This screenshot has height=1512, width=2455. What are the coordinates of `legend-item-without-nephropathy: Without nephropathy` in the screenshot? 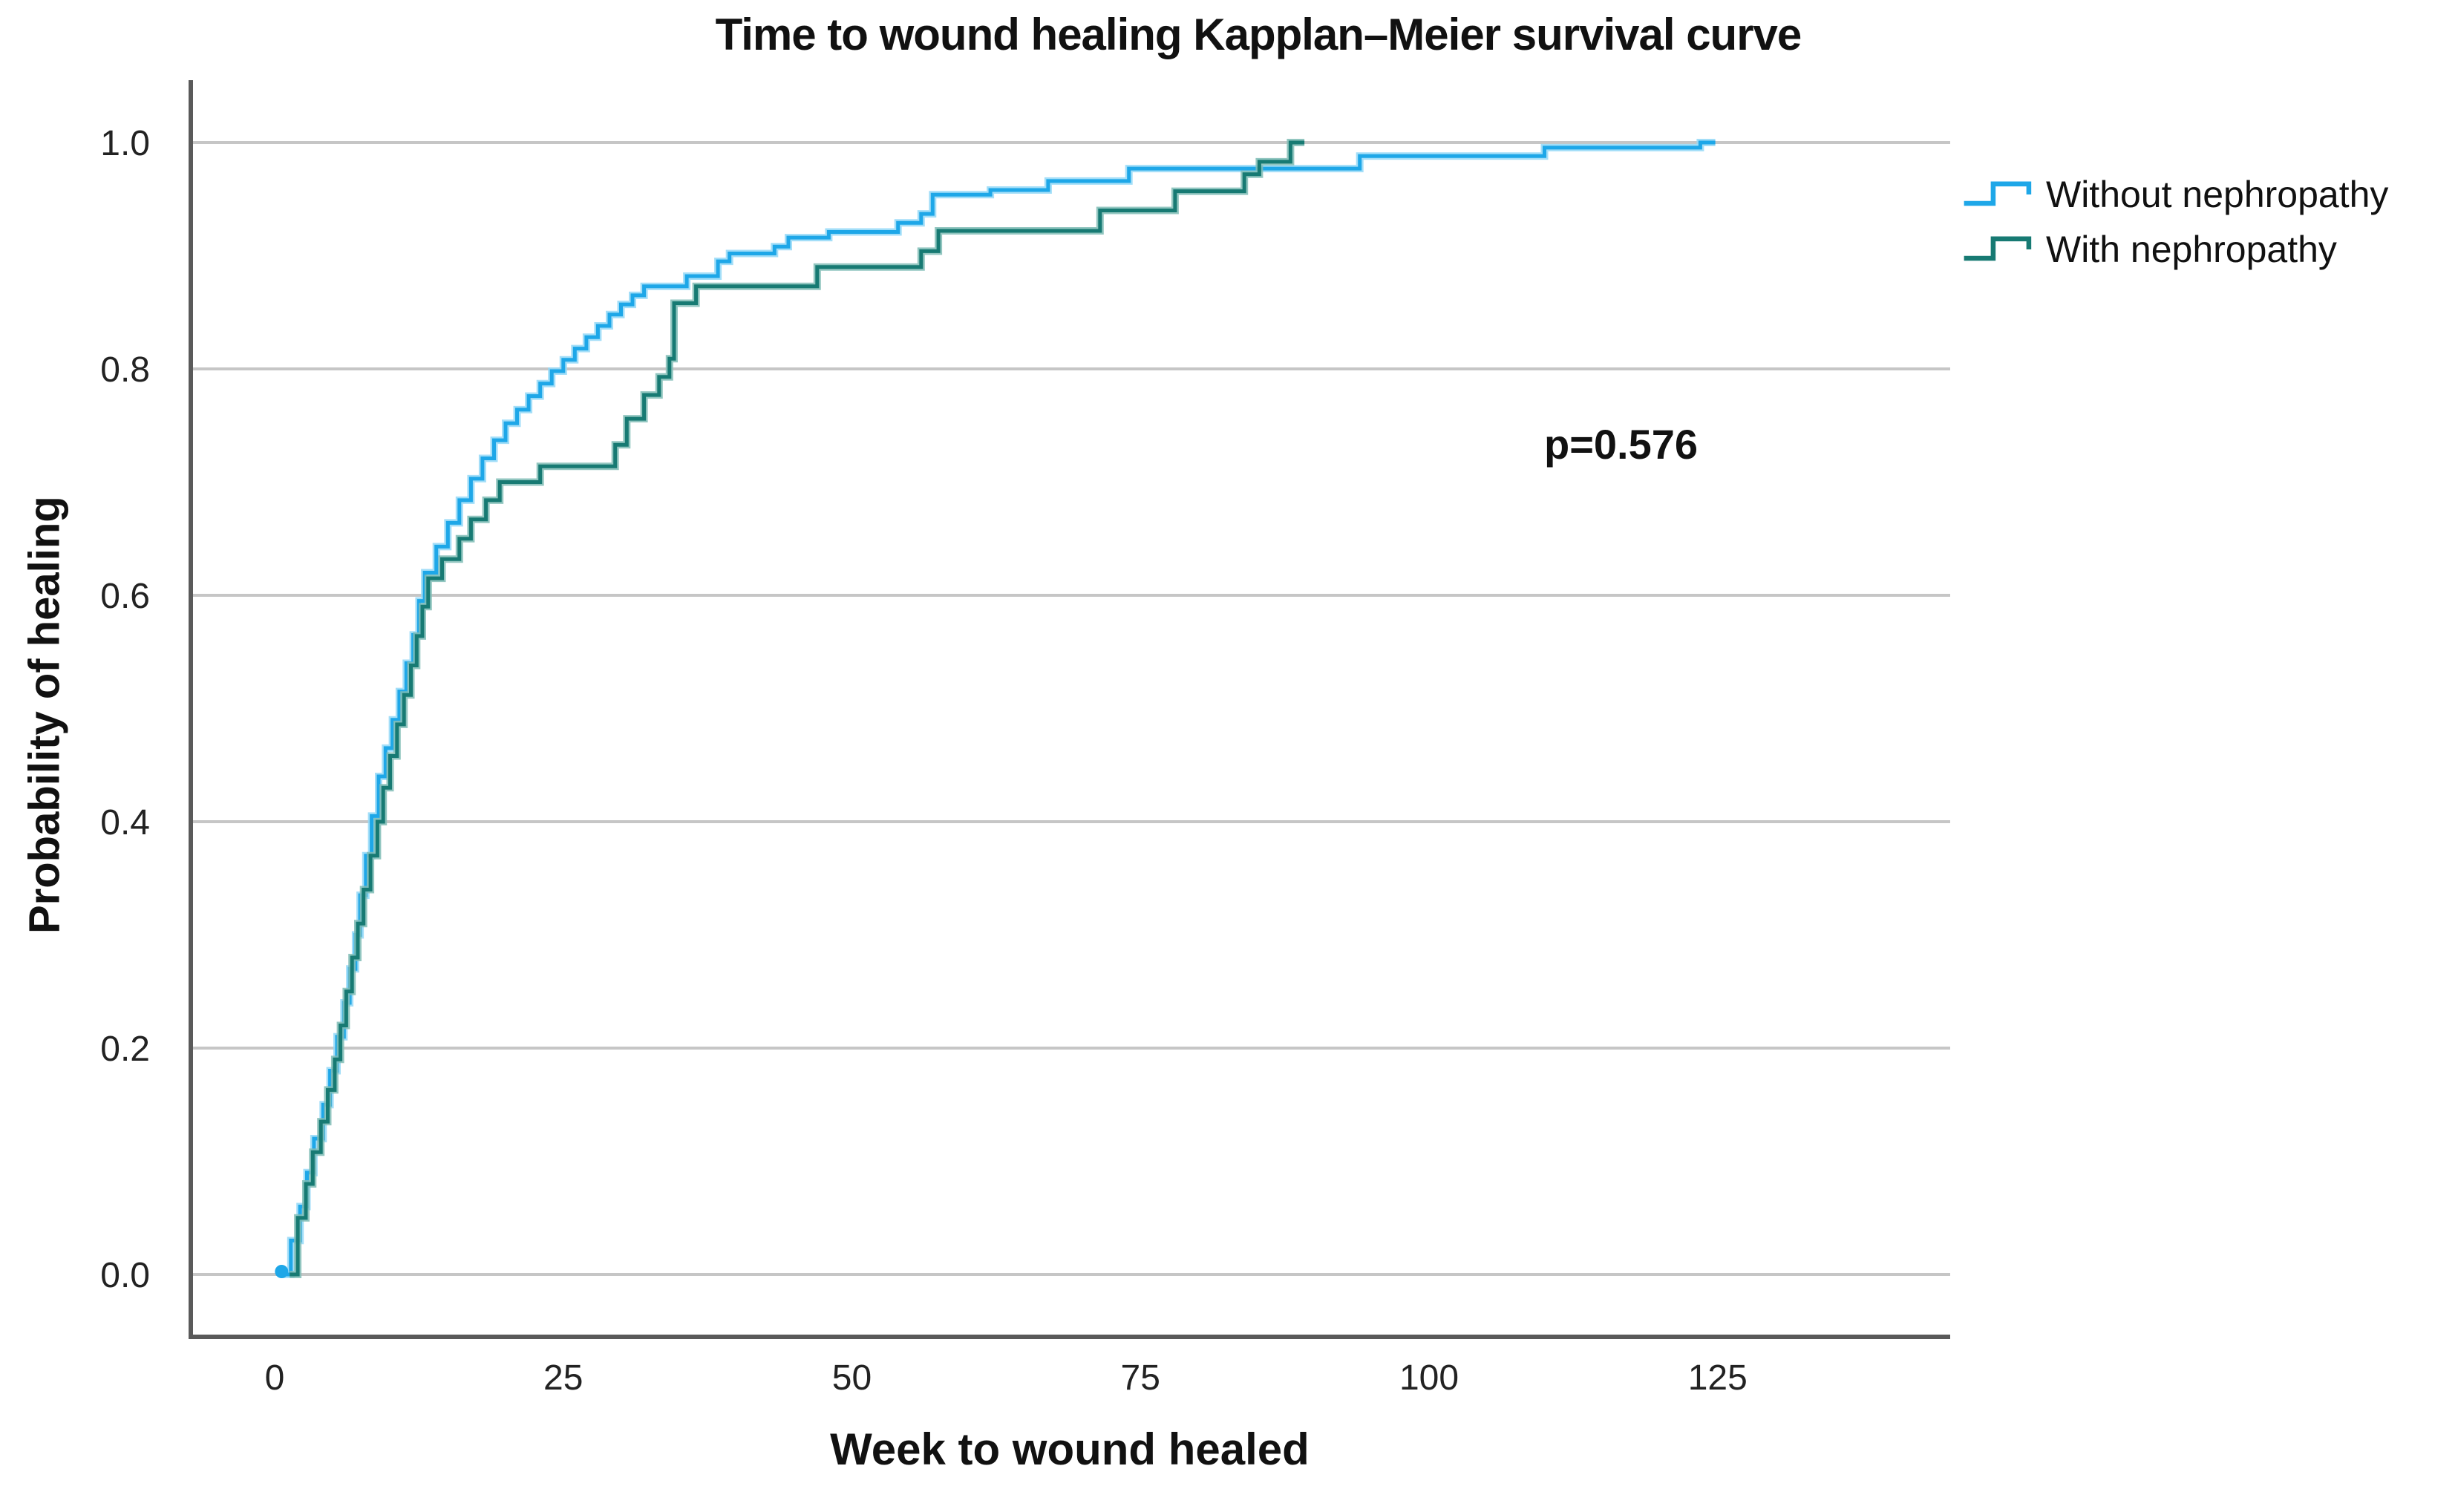 It's located at (2174, 194).